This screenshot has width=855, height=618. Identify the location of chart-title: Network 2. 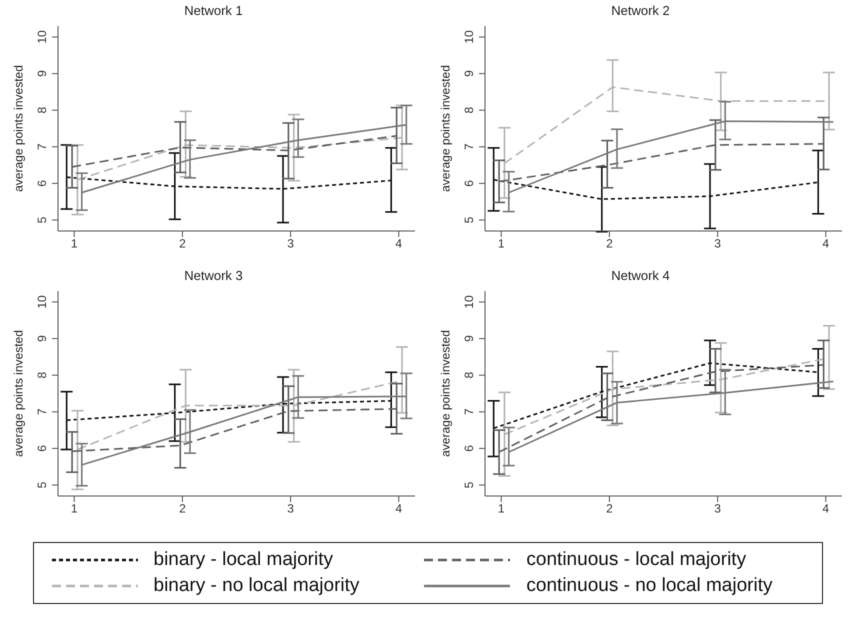
(640, 11).